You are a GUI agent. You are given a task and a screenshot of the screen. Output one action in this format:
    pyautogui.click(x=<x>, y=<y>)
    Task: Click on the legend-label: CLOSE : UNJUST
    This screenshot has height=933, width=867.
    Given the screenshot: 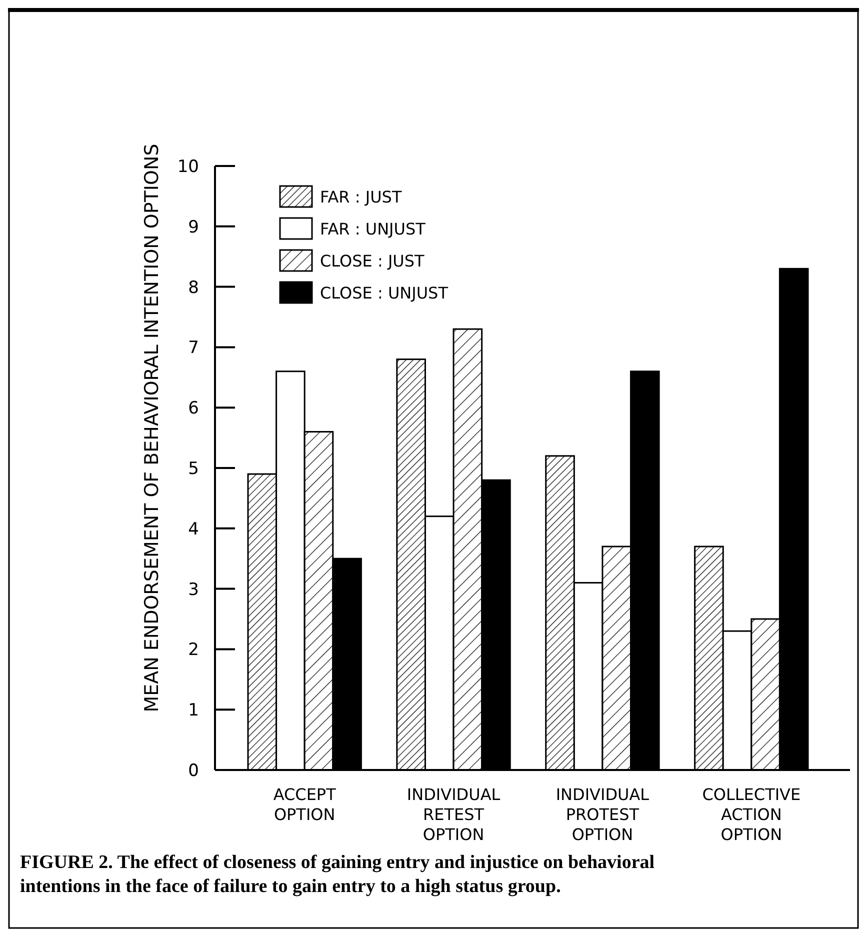 What is the action you would take?
    pyautogui.click(x=384, y=293)
    